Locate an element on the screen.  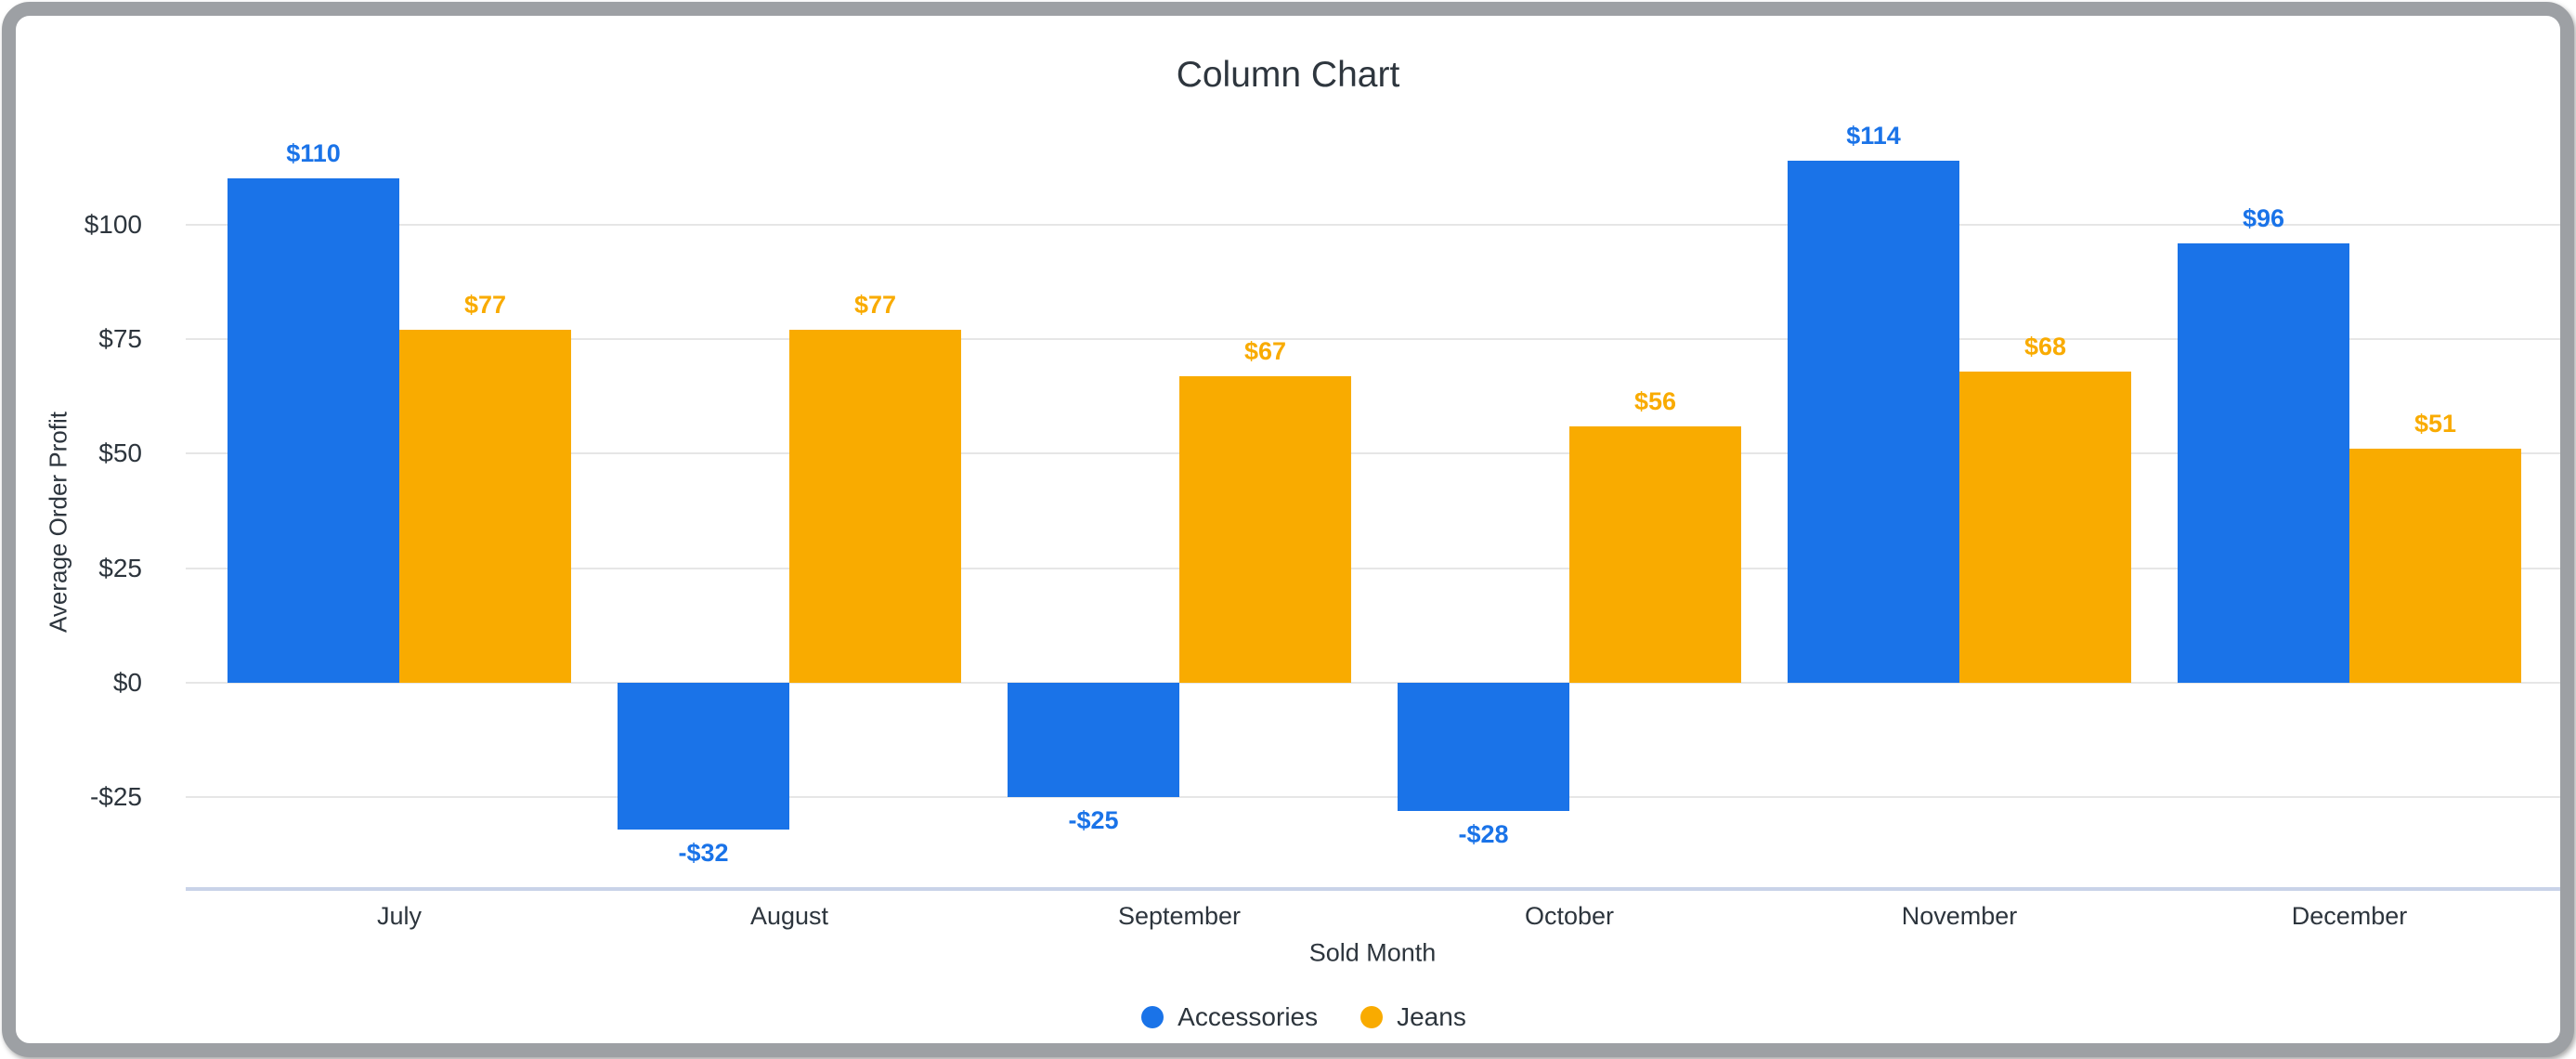
y-tick-label: $75 is located at coordinates (120, 339).